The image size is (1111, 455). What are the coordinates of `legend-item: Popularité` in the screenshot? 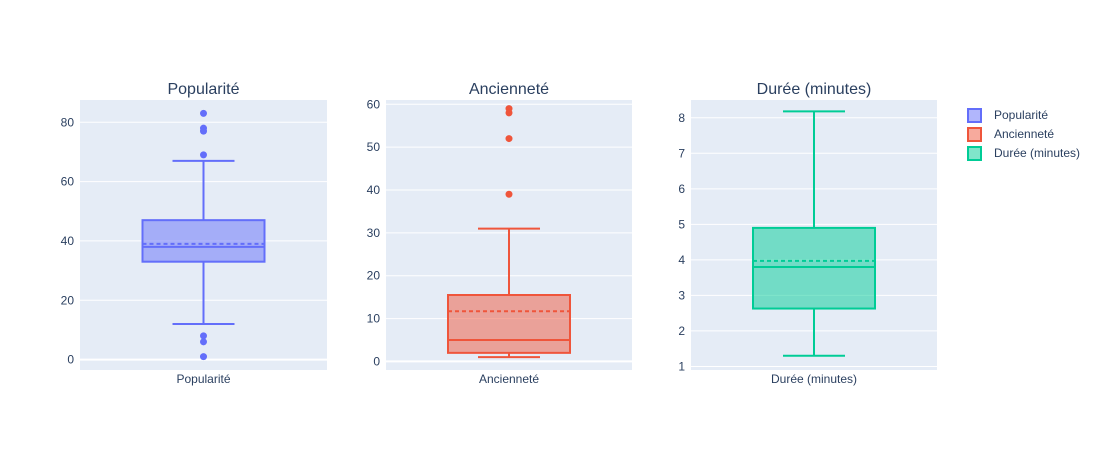 It's located at (1007, 115).